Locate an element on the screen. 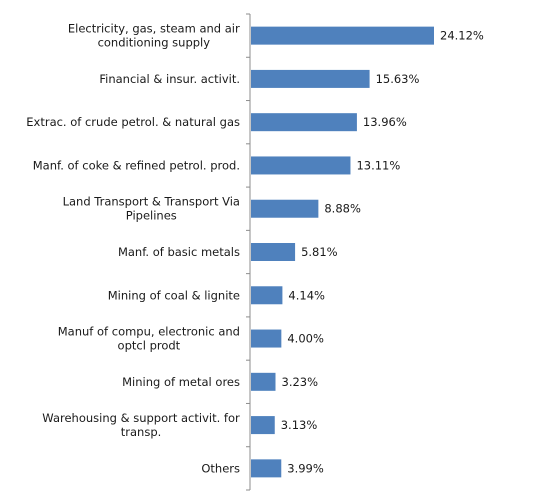 Image resolution: width=537 pixels, height=492 pixels. category-label: Mining of metal ores is located at coordinates (181, 382).